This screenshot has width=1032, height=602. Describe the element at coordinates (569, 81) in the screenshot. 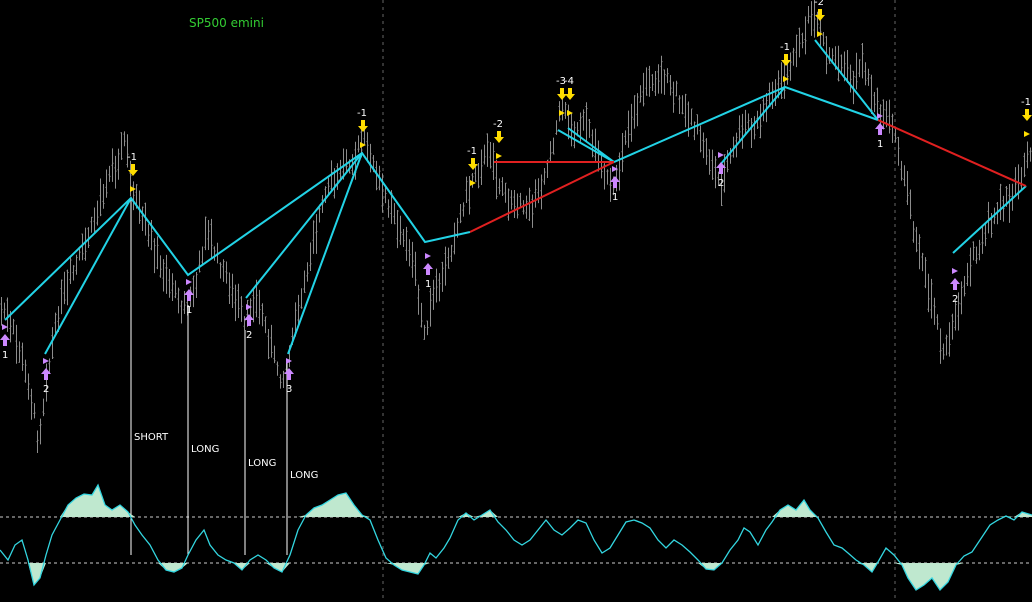

I see `sell-arrow-label: -4` at that location.